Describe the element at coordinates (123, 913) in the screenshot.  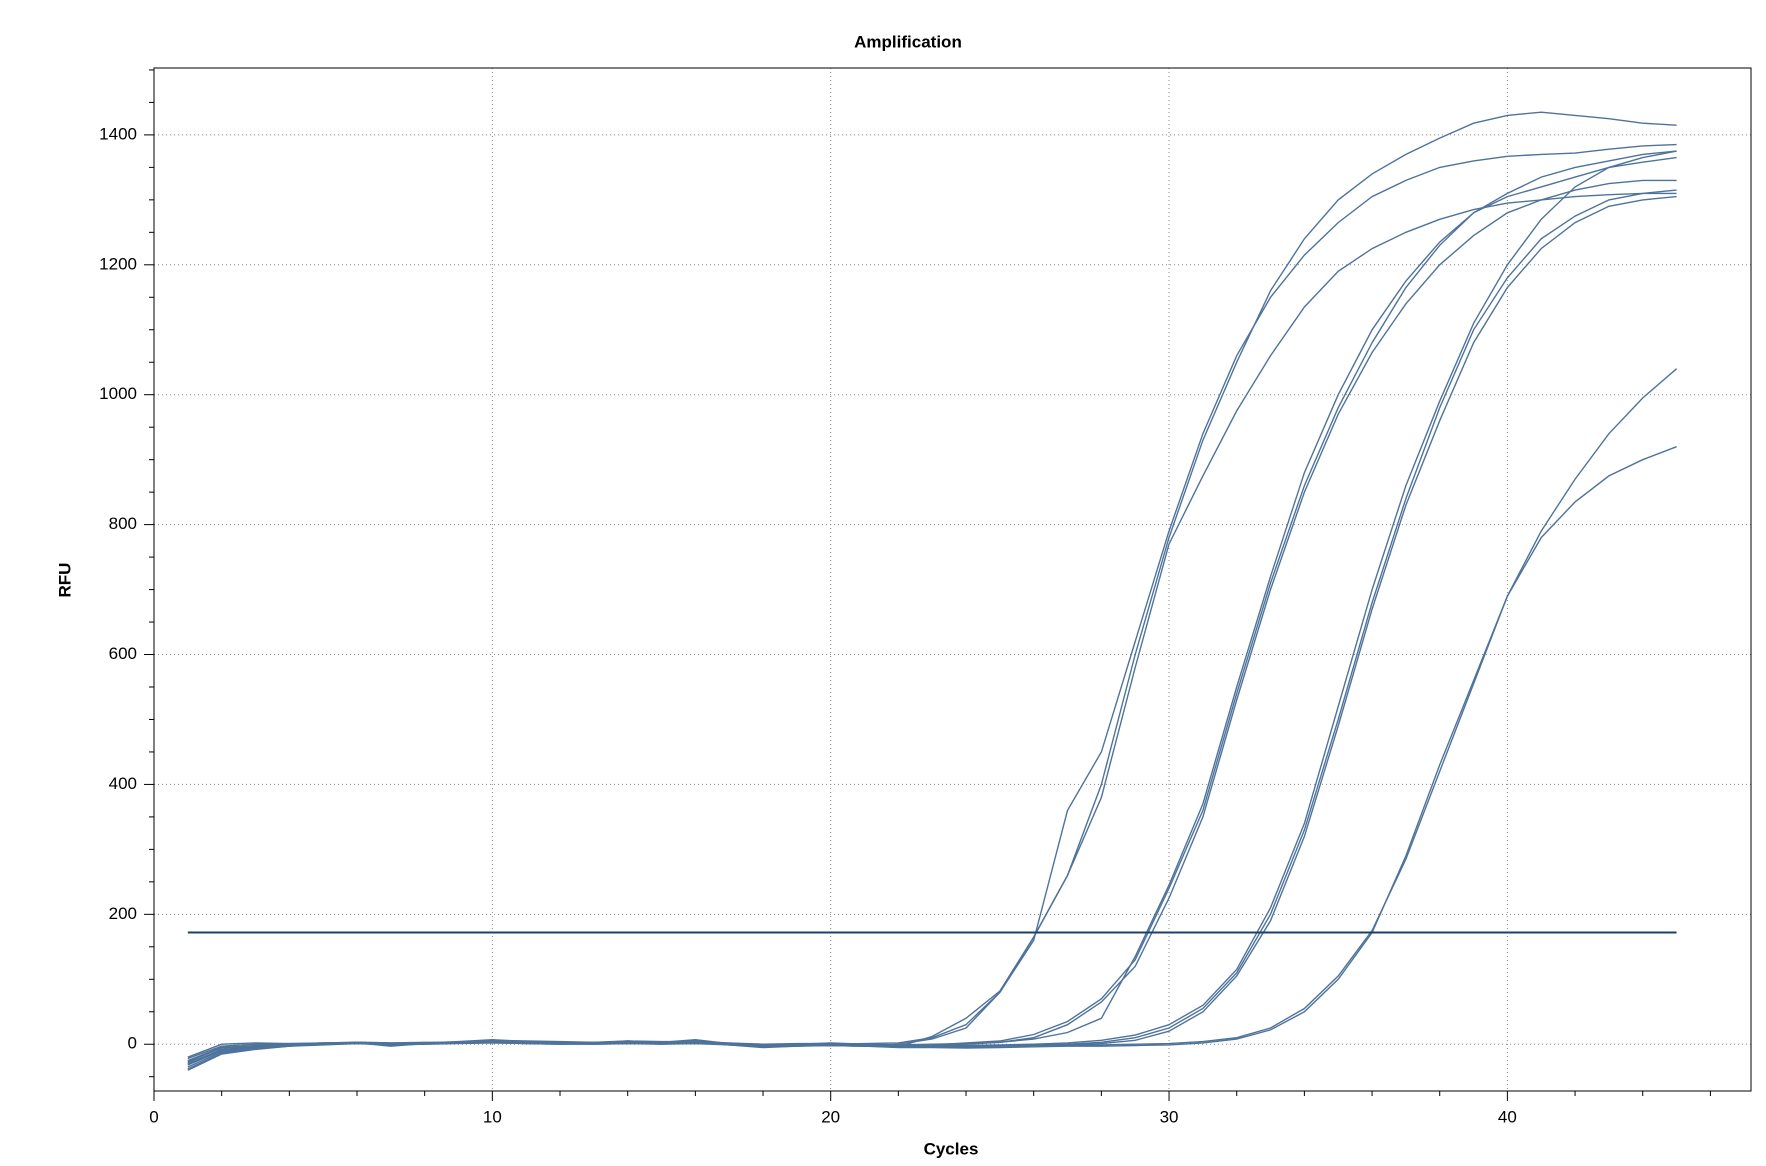
I see `y-tick-label: 200` at that location.